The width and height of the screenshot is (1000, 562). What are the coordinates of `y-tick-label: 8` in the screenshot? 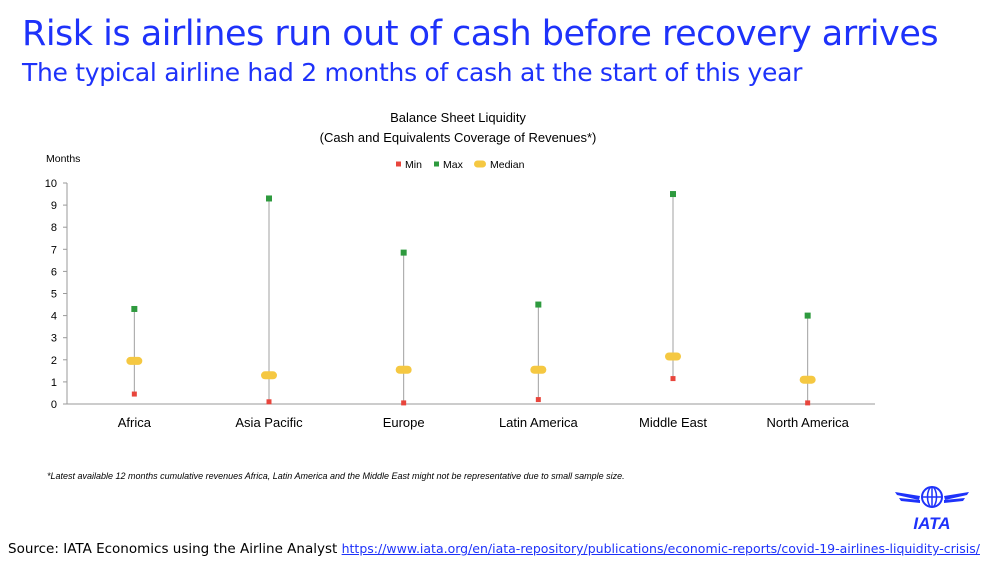 It's located at (54, 228).